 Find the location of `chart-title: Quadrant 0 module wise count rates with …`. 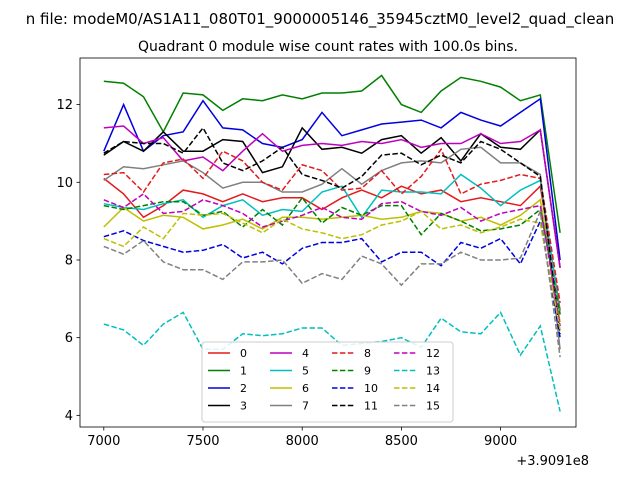

chart-title: Quadrant 0 module wise count rates with … is located at coordinates (328, 47).